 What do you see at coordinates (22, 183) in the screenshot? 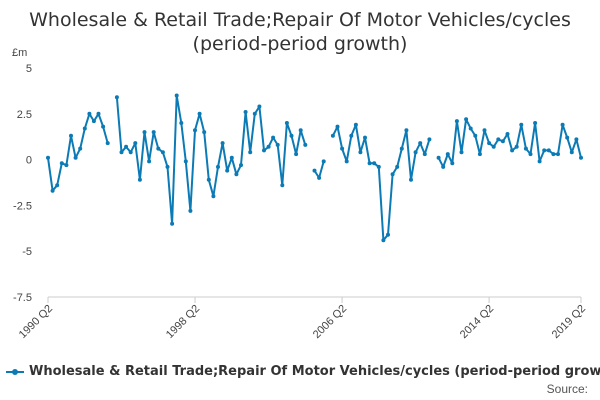
I see `y-axis: 5 2.5 0 -2.5 -5 -7.5` at bounding box center [22, 183].